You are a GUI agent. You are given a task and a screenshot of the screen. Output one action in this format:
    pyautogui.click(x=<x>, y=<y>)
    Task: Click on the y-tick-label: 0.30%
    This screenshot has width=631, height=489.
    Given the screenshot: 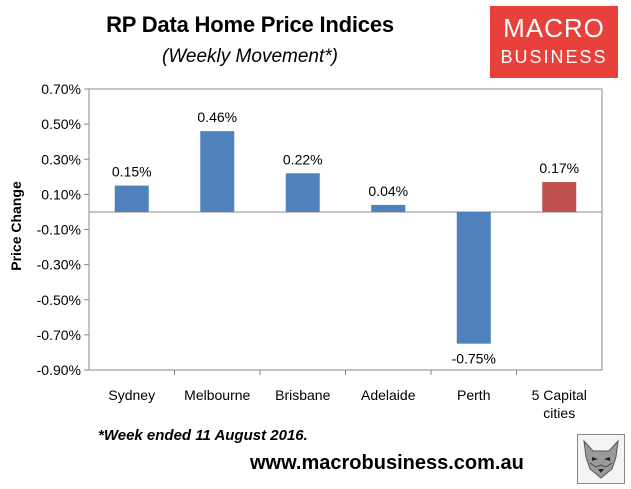 What is the action you would take?
    pyautogui.click(x=61, y=159)
    